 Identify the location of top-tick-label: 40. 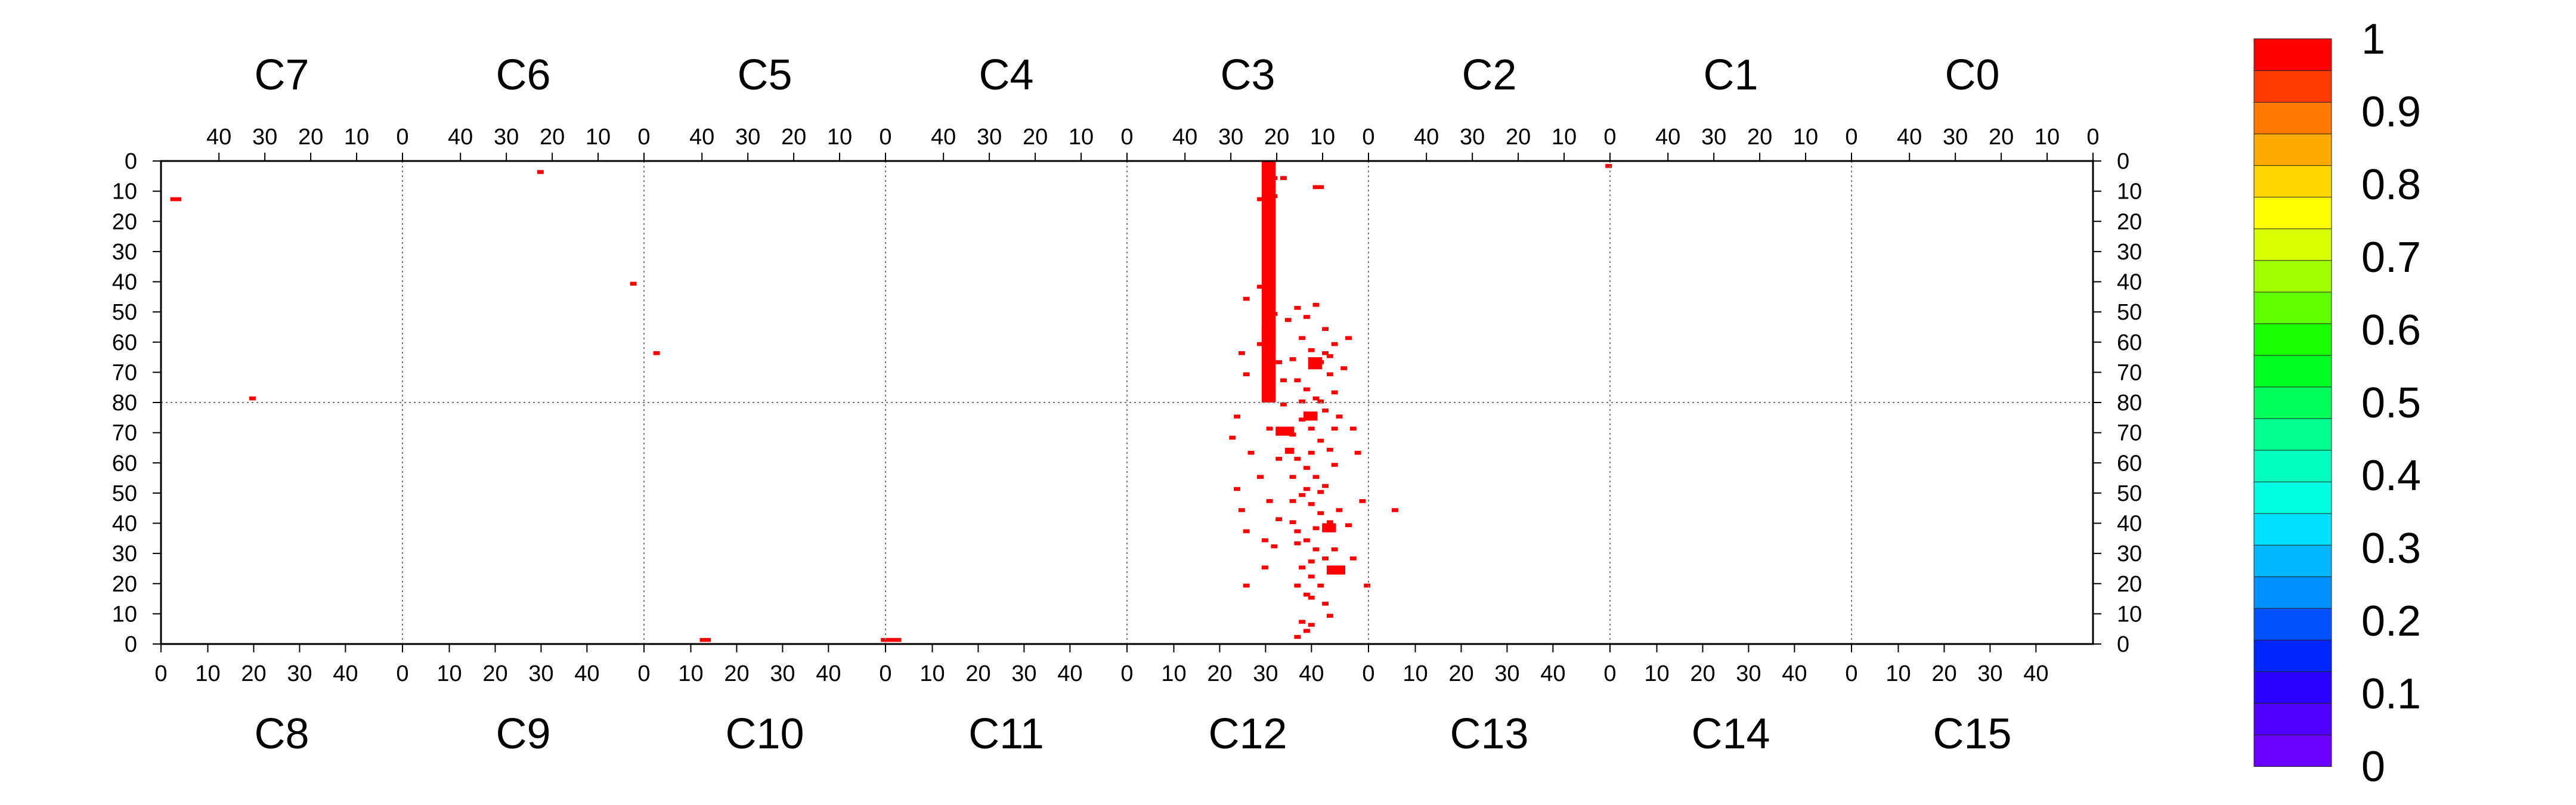
(944, 137).